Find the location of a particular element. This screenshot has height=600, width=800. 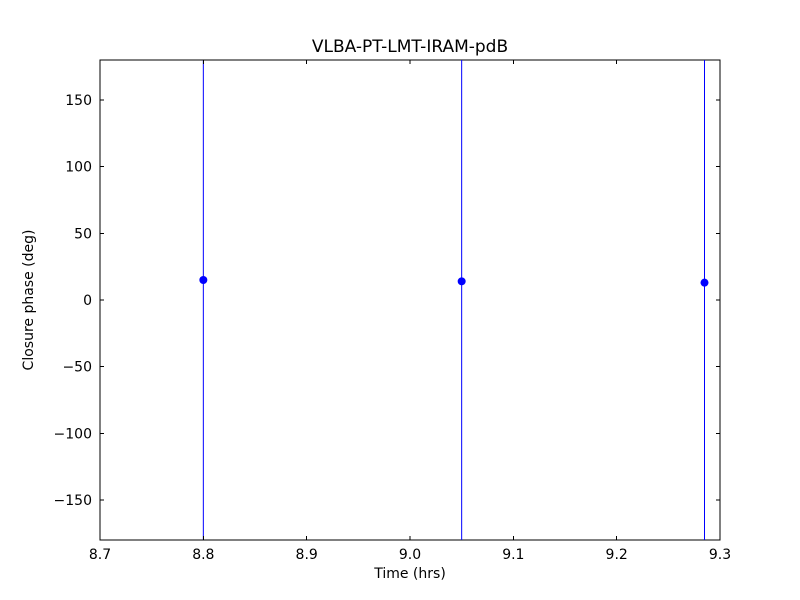

y-tick-label: 100 is located at coordinates (78, 168).